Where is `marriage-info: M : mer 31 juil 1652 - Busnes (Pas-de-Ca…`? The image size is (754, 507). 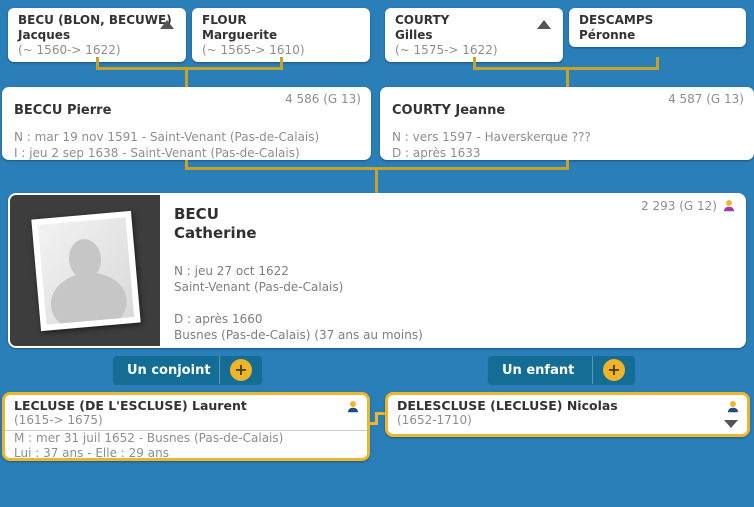
marriage-info: M : mer 31 juil 1652 - Busnes (Pas-de-Ca… is located at coordinates (149, 438).